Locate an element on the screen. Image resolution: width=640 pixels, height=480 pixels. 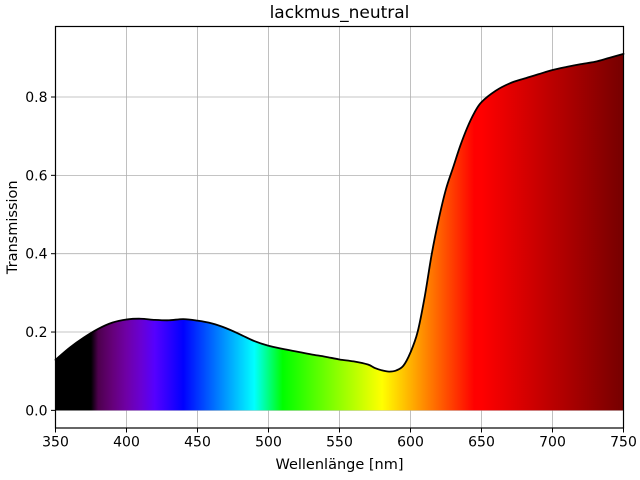
x-tick-label: 500 is located at coordinates (268, 443).